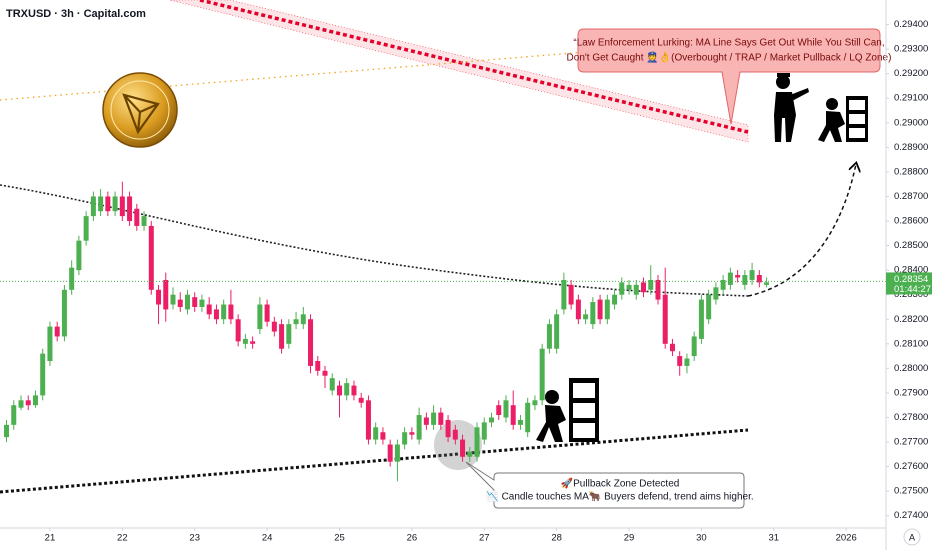 The image size is (932, 550). What do you see at coordinates (76, 14) in the screenshot?
I see `chart-title: TRXUSD · 3h · Capital.com` at bounding box center [76, 14].